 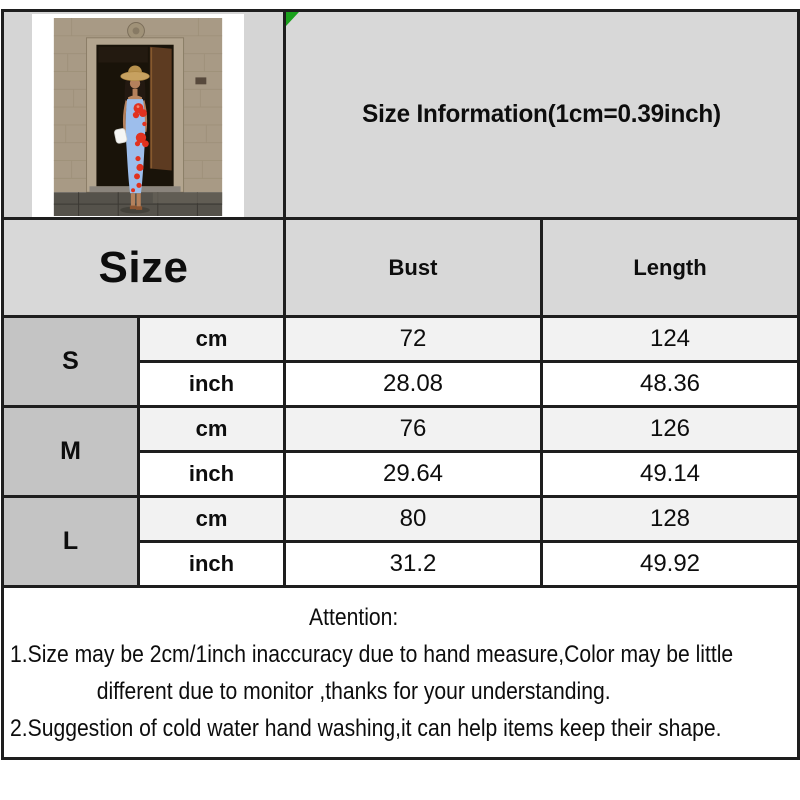 I want to click on legs, so click(x=133, y=200).